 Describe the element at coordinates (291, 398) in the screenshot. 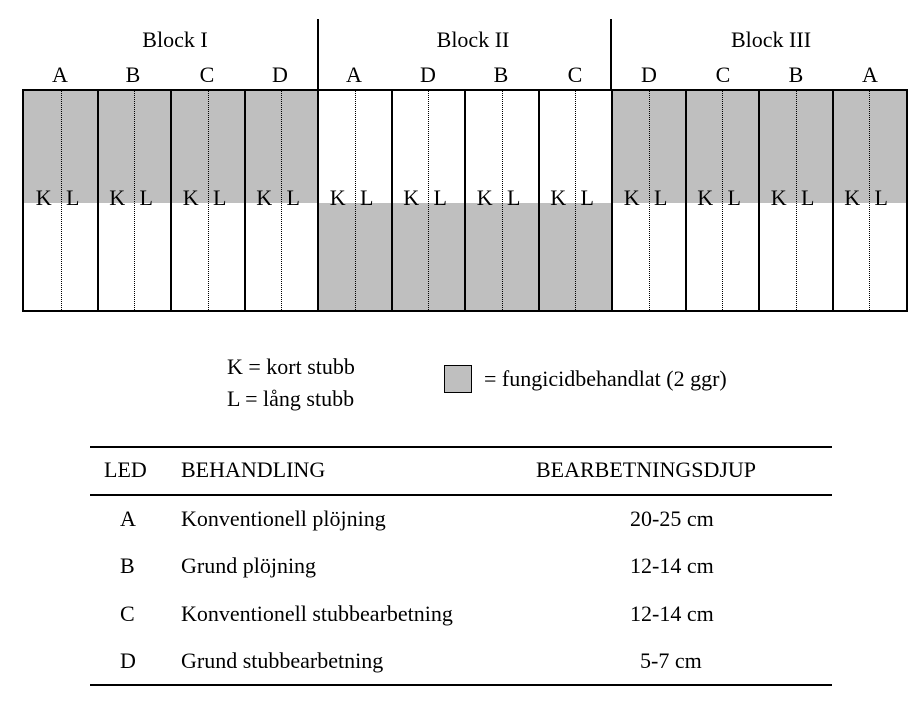

I see `legend-l-definition: L = lång stubb` at that location.